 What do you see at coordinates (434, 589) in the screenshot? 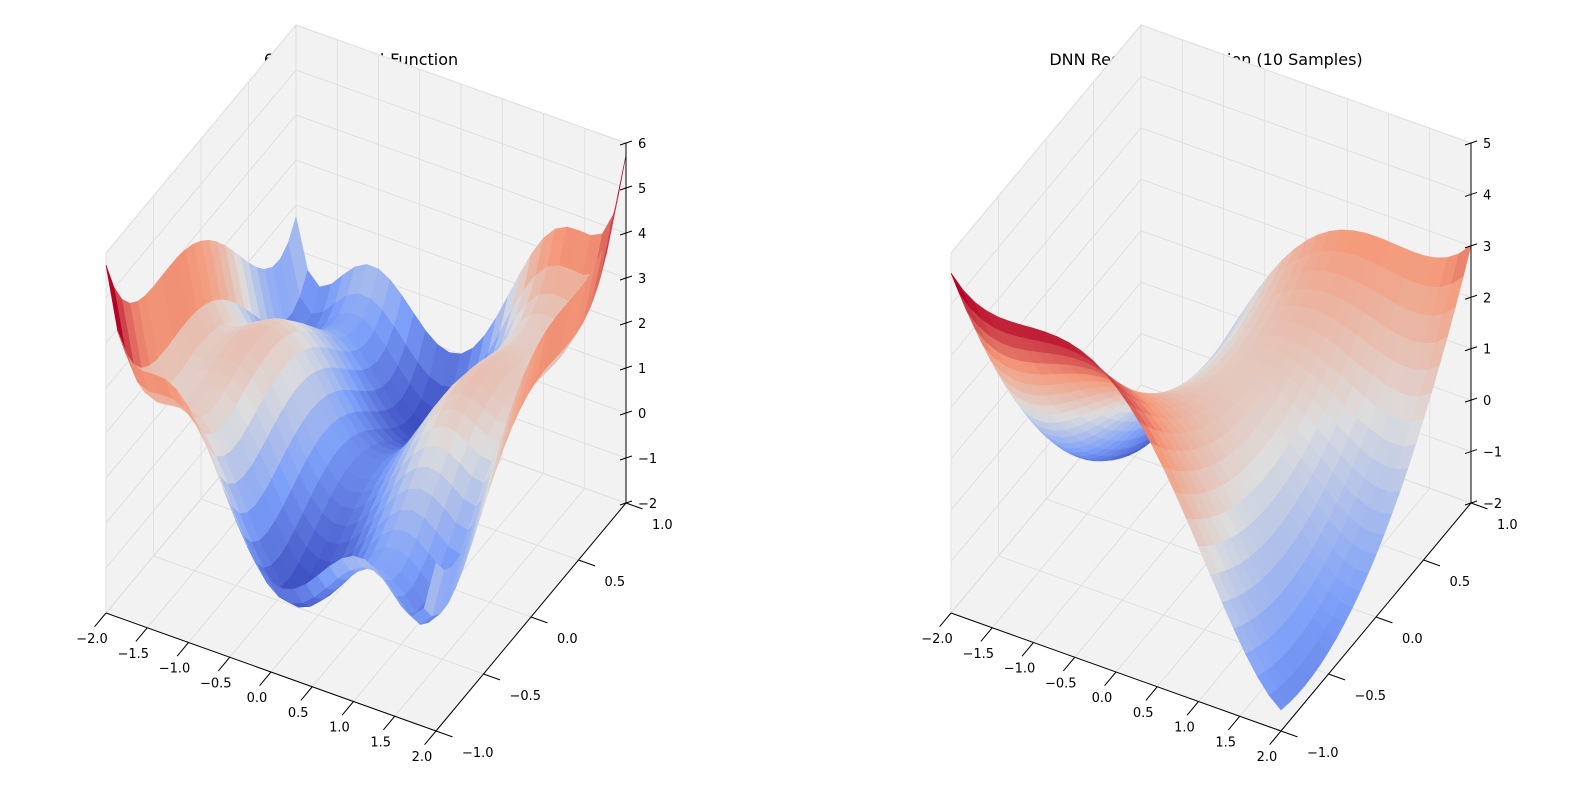
I see `surface-facet` at bounding box center [434, 589].